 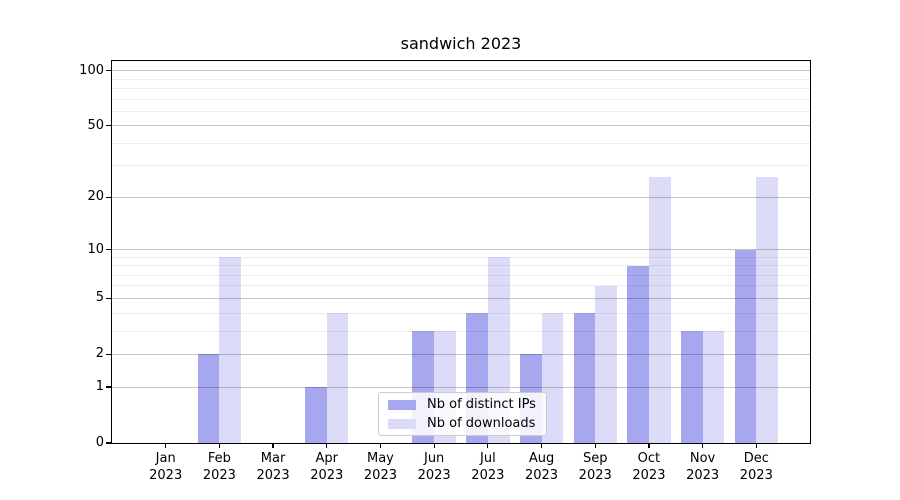 What do you see at coordinates (659, 310) in the screenshot?
I see `bar-nb-of-downloads-oct-2023` at bounding box center [659, 310].